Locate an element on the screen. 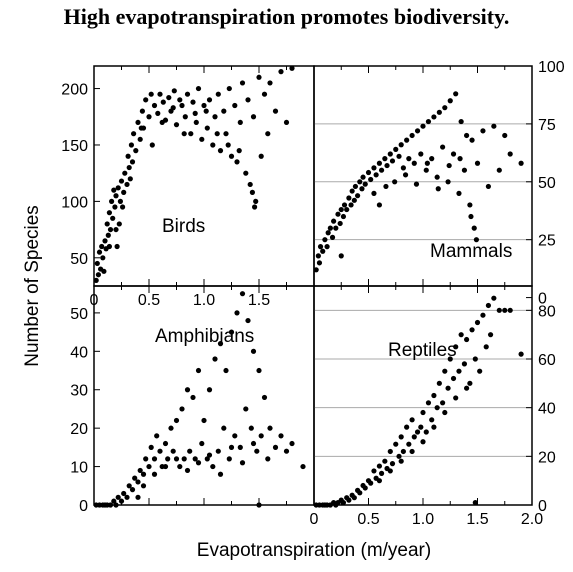 The image size is (573, 572). y-tick-label: 40 is located at coordinates (79, 352).